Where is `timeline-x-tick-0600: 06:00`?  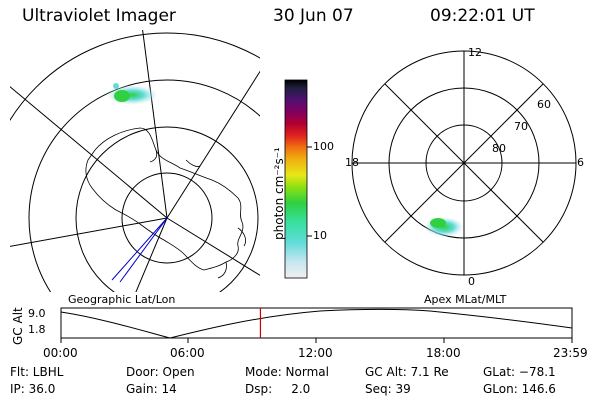
timeline-x-tick-0600: 06:00 is located at coordinates (187, 353).